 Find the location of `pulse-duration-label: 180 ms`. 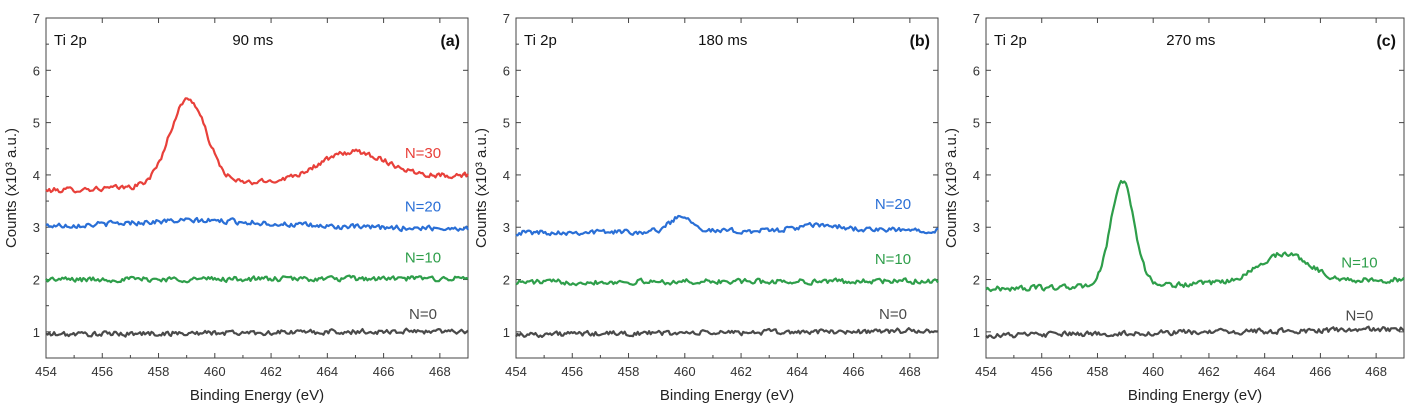

pulse-duration-label: 180 ms is located at coordinates (722, 40).